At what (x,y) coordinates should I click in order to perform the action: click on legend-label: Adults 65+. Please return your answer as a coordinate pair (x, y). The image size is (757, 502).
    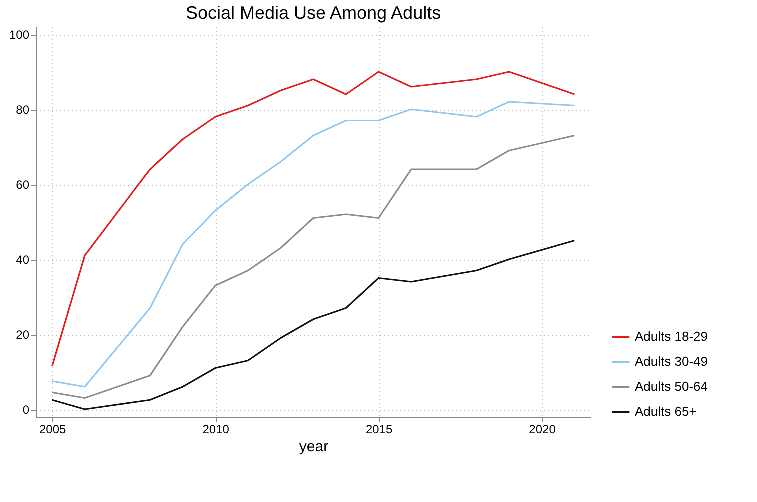
    Looking at the image, I should click on (666, 411).